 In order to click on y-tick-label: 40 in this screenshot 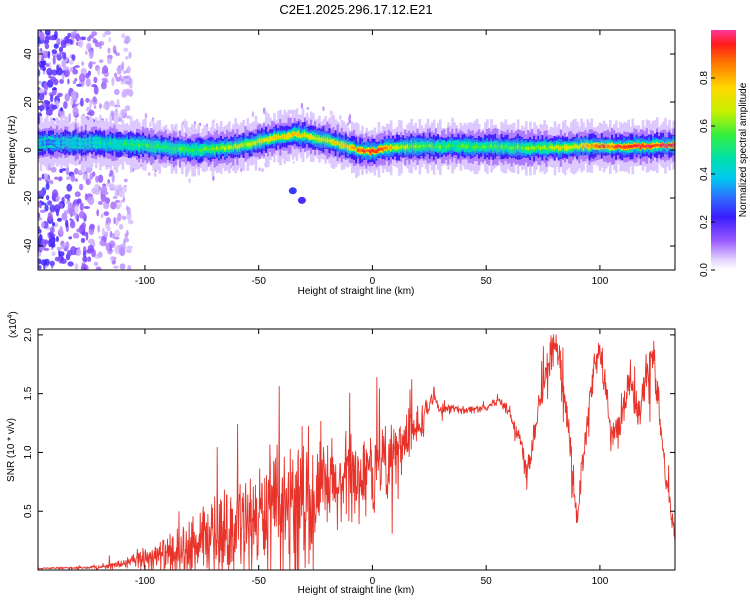, I will do `click(28, 54)`.